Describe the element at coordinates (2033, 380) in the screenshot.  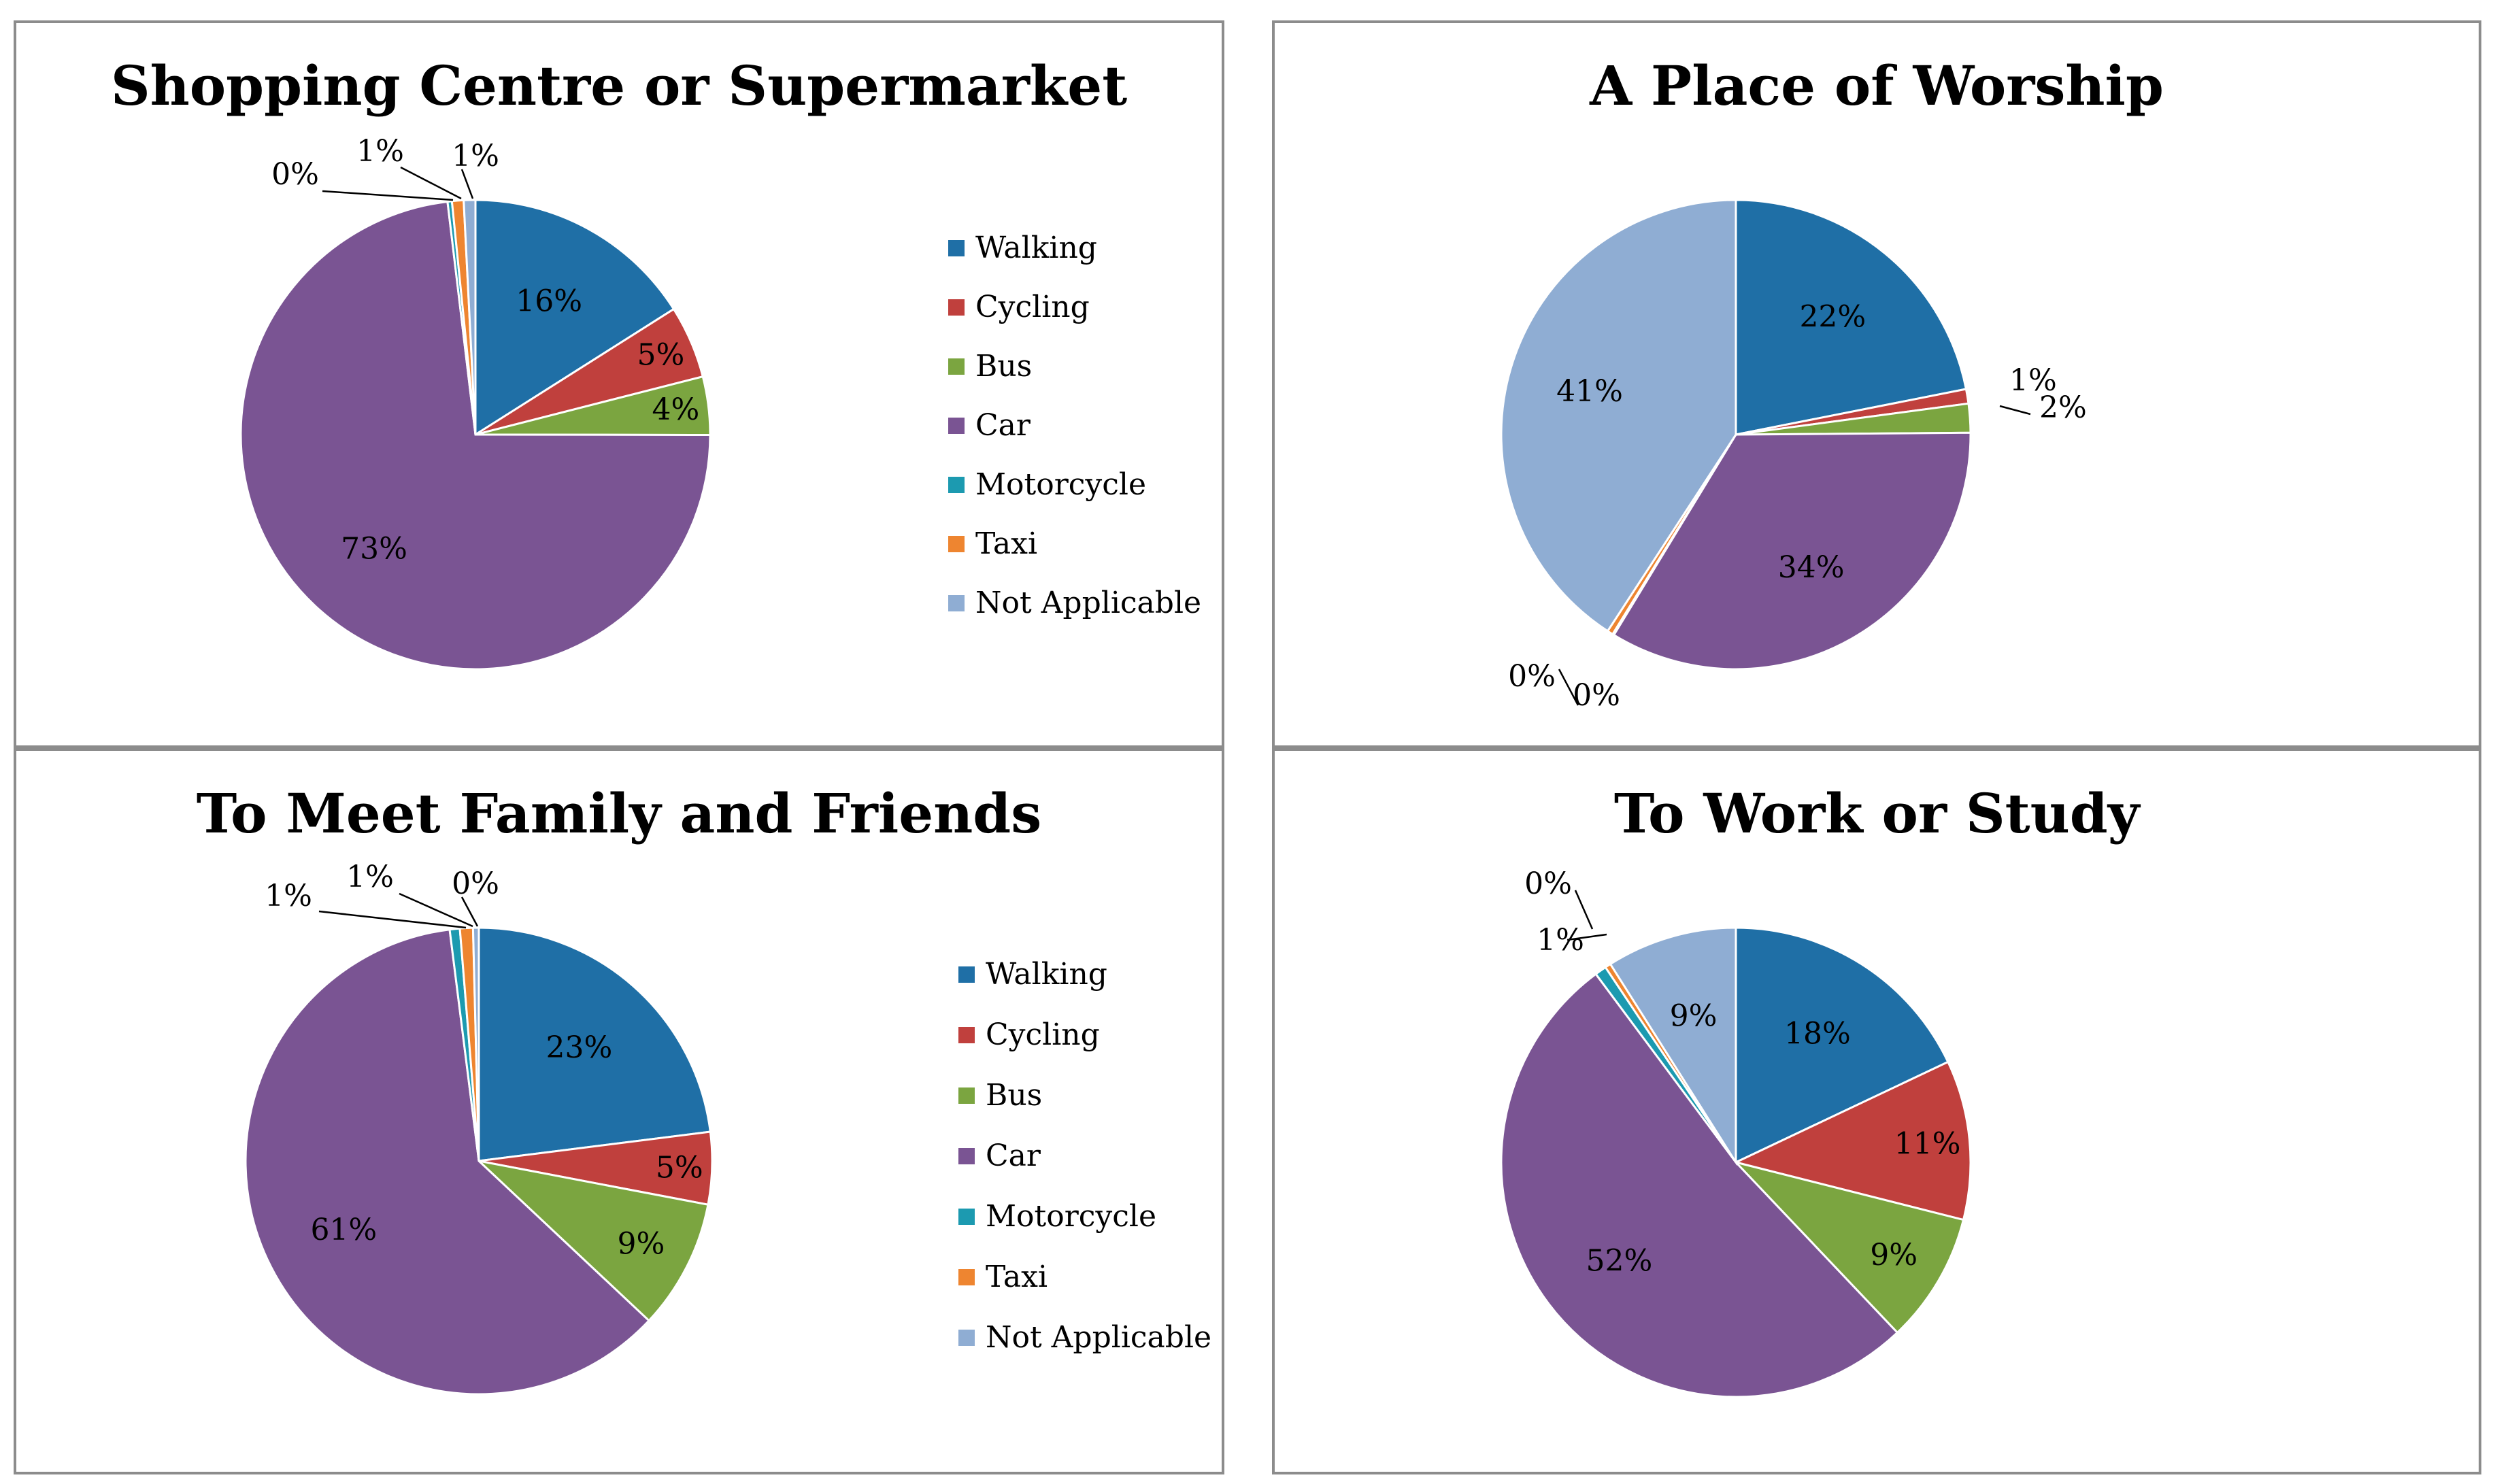
I see `data-label-cycling: 1%` at that location.